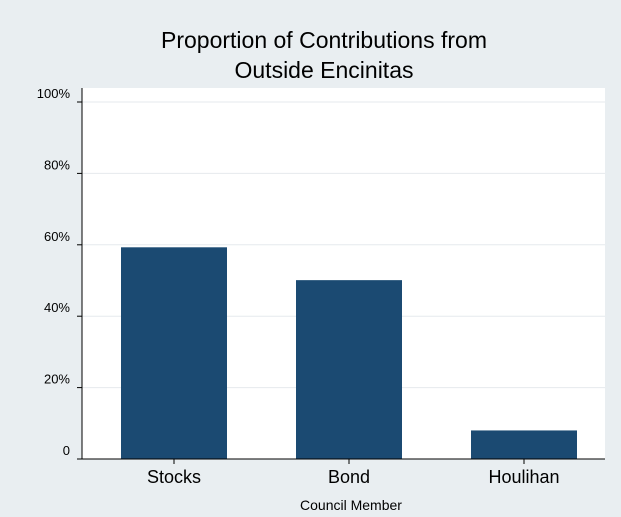 Image resolution: width=621 pixels, height=517 pixels. I want to click on y-ticks: 0 20% 40% 60% 80% 100%, so click(59, 273).